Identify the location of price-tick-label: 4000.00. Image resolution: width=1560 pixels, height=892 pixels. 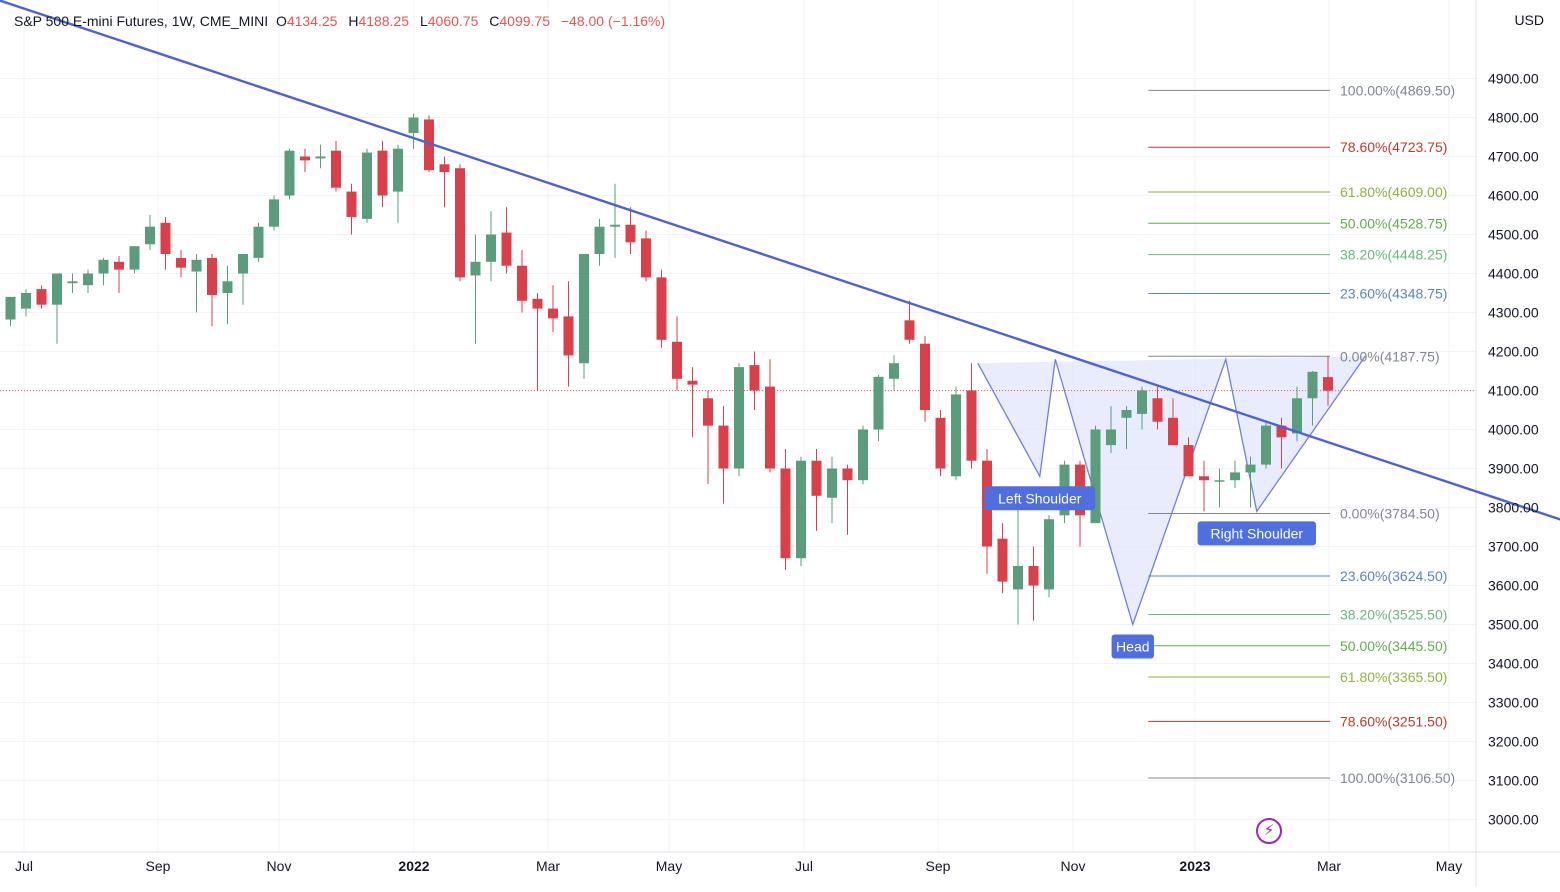
(1513, 430).